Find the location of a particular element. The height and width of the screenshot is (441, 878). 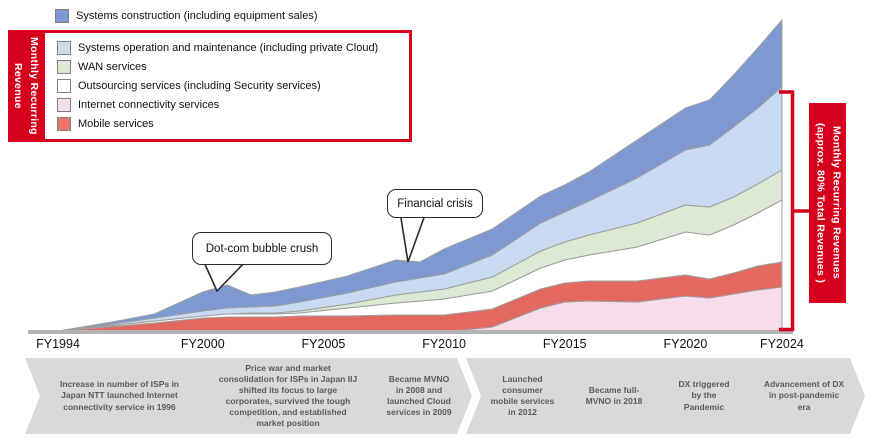

x-tick-label: FY2024 is located at coordinates (782, 344).